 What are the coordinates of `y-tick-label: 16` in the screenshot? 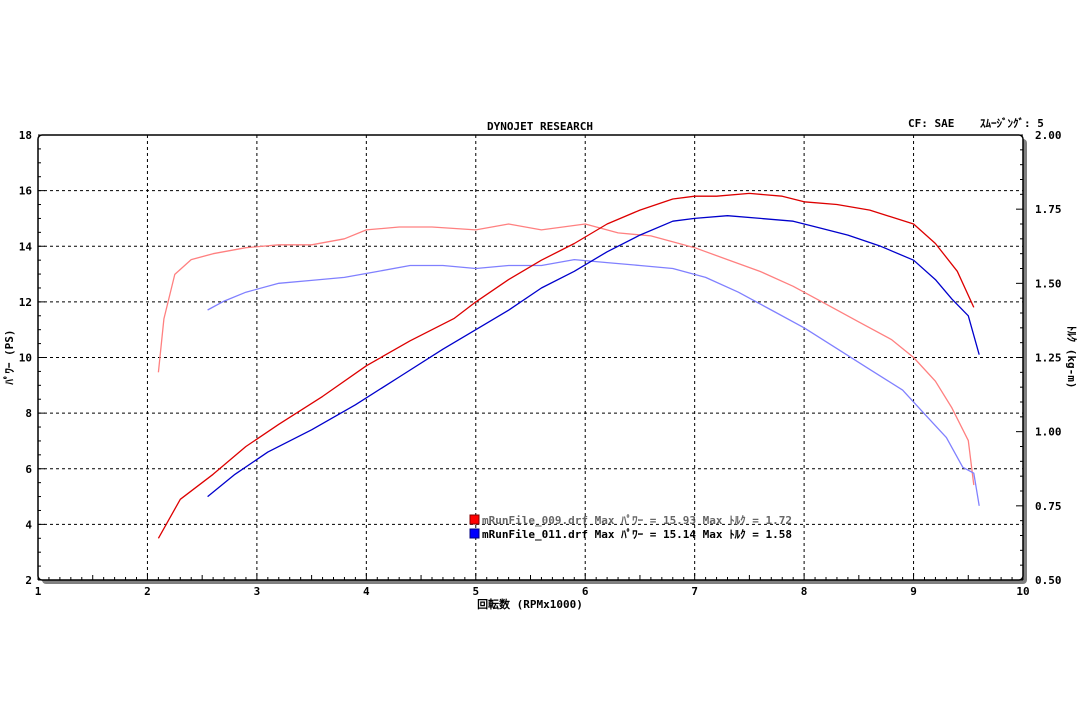 It's located at (26, 191).